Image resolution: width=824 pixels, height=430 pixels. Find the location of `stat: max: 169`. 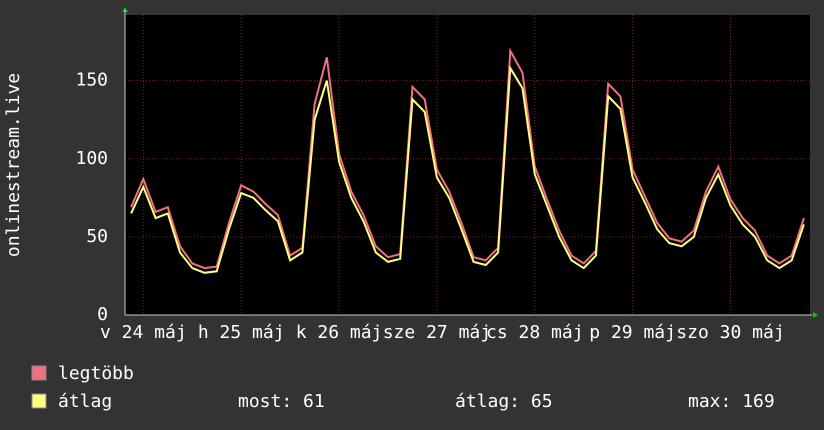

stat: max: 169 is located at coordinates (731, 401).